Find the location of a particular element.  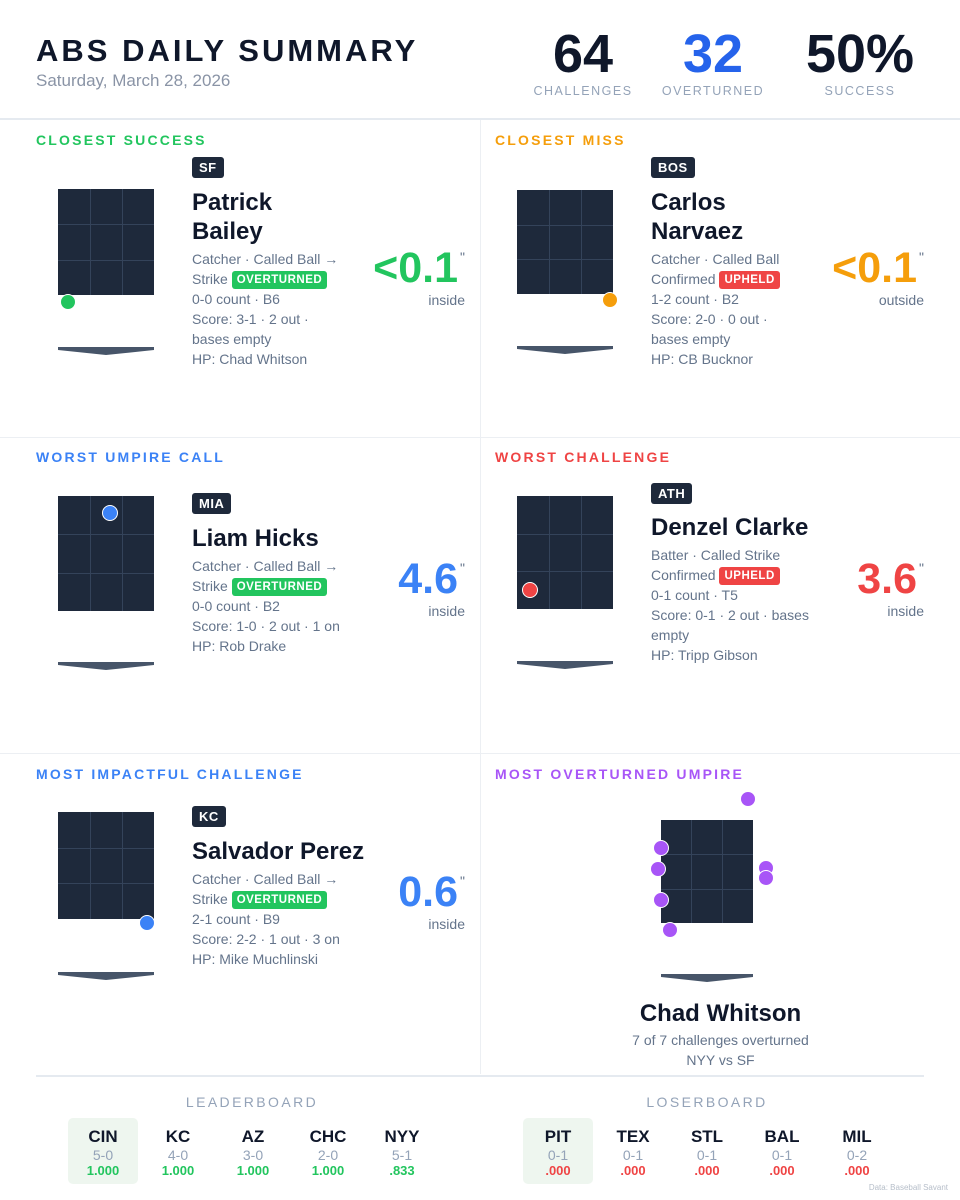

stat-label: CHALLENGES is located at coordinates (583, 91).